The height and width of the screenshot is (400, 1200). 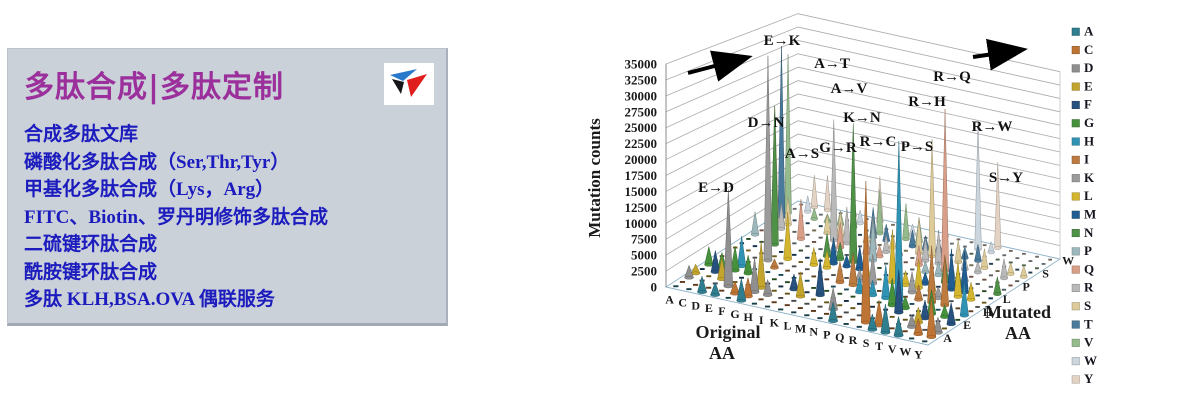 What do you see at coordinates (1088, 250) in the screenshot?
I see `legend-label: P` at bounding box center [1088, 250].